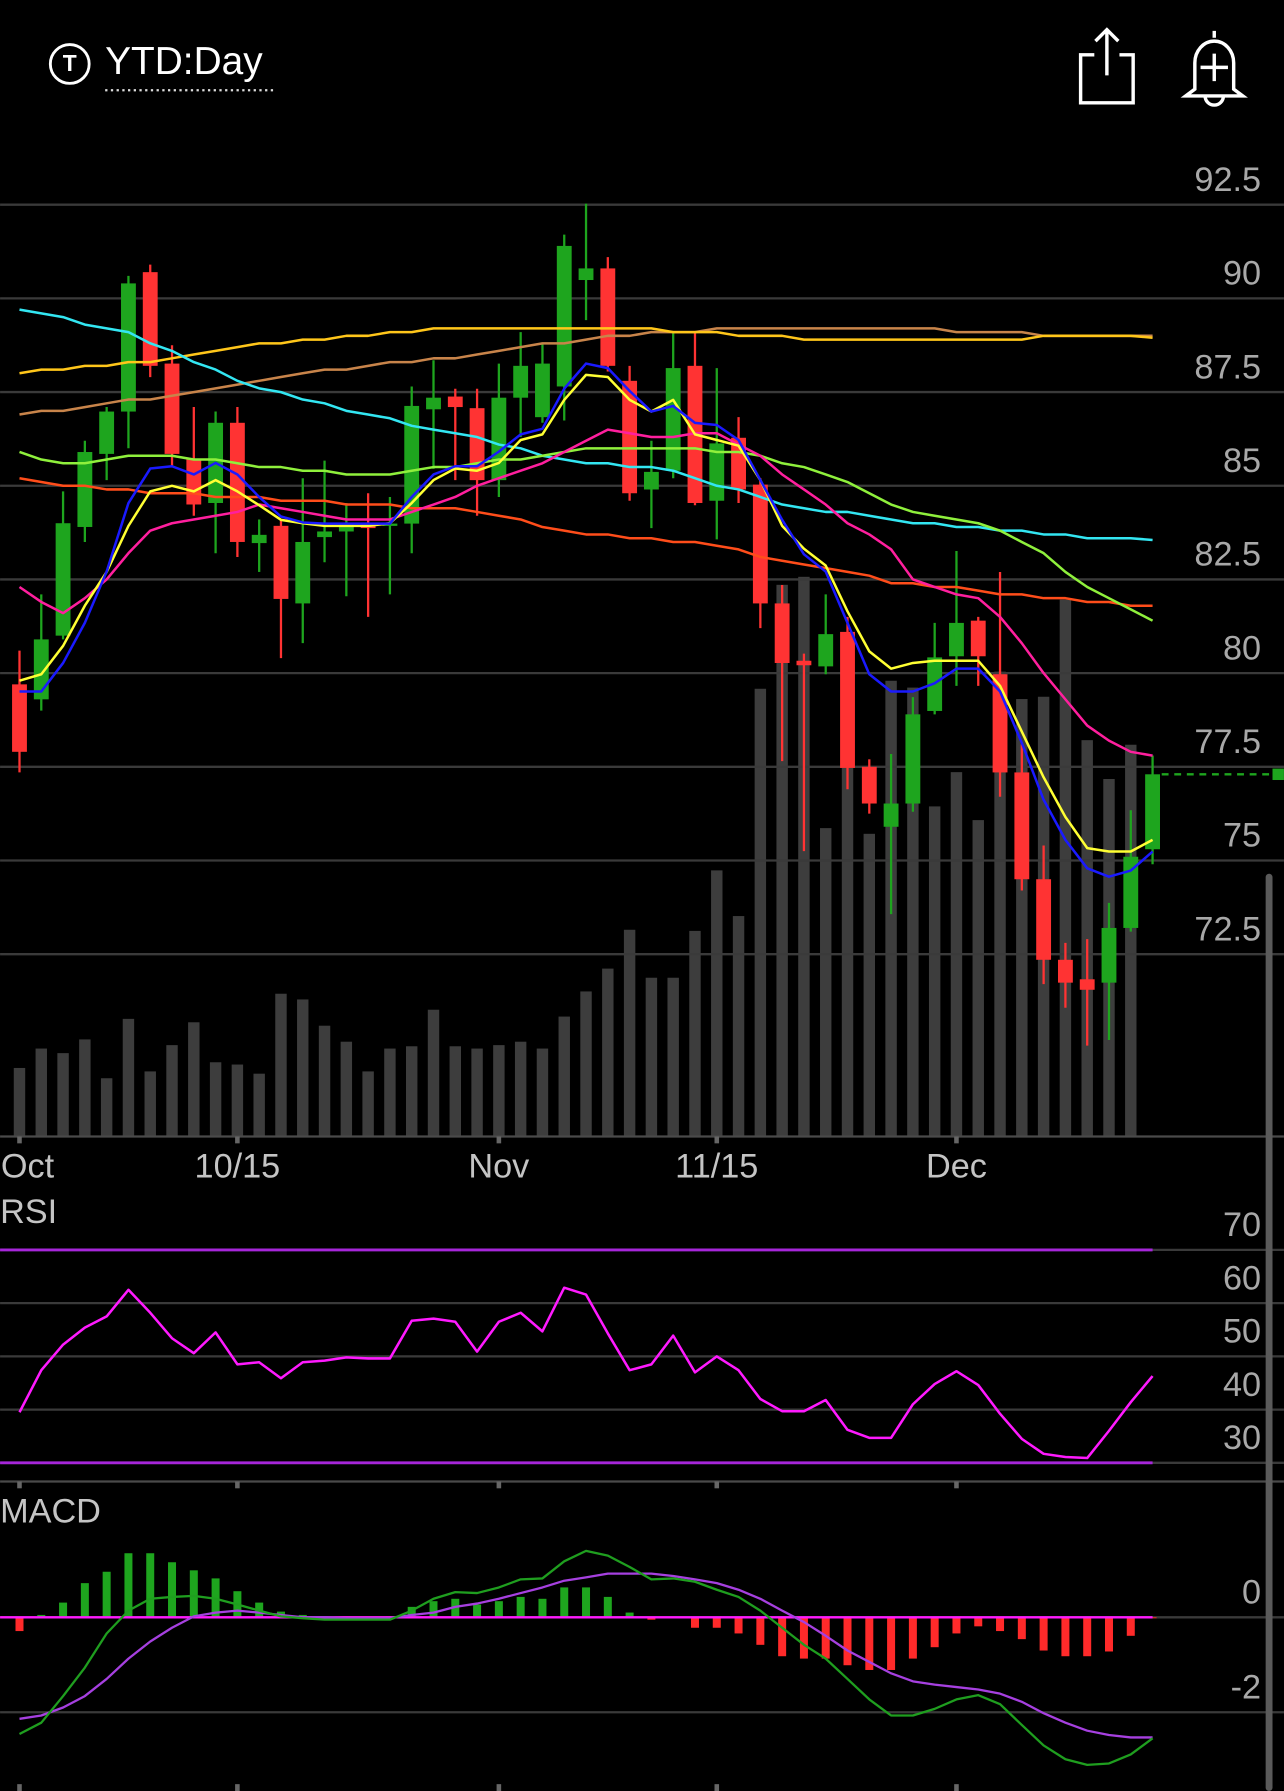 This screenshot has height=1791, width=1284. I want to click on y-tick-label: 60, so click(1242, 1278).